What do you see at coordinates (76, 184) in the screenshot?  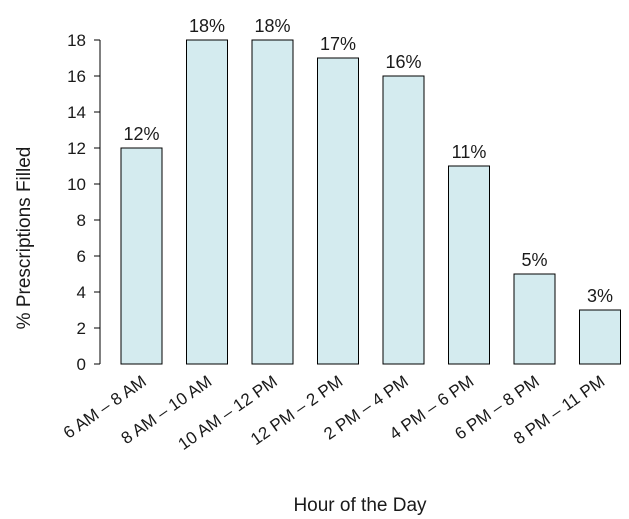 I see `y-tick-label: 10` at bounding box center [76, 184].